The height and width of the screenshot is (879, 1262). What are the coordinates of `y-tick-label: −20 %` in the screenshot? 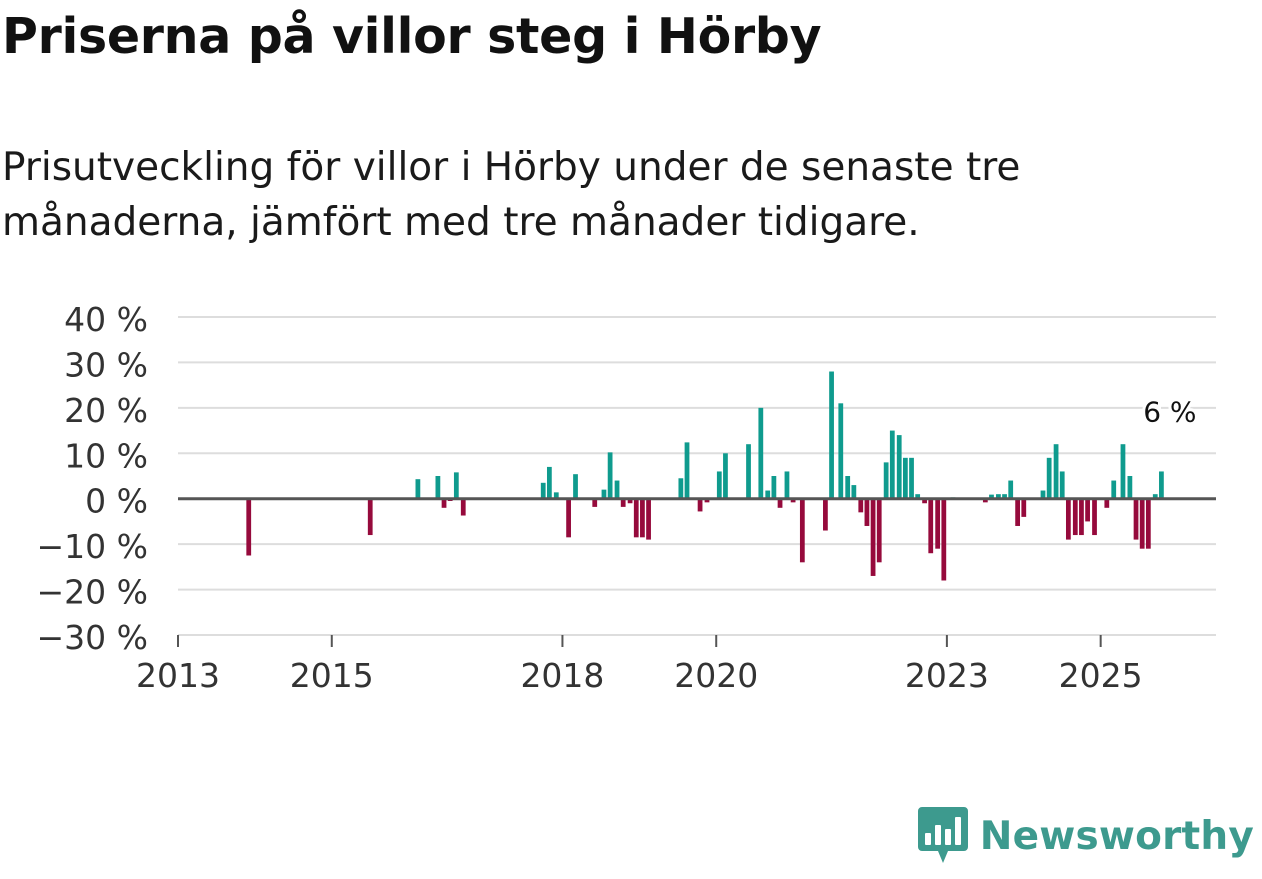 It's located at (93, 592).